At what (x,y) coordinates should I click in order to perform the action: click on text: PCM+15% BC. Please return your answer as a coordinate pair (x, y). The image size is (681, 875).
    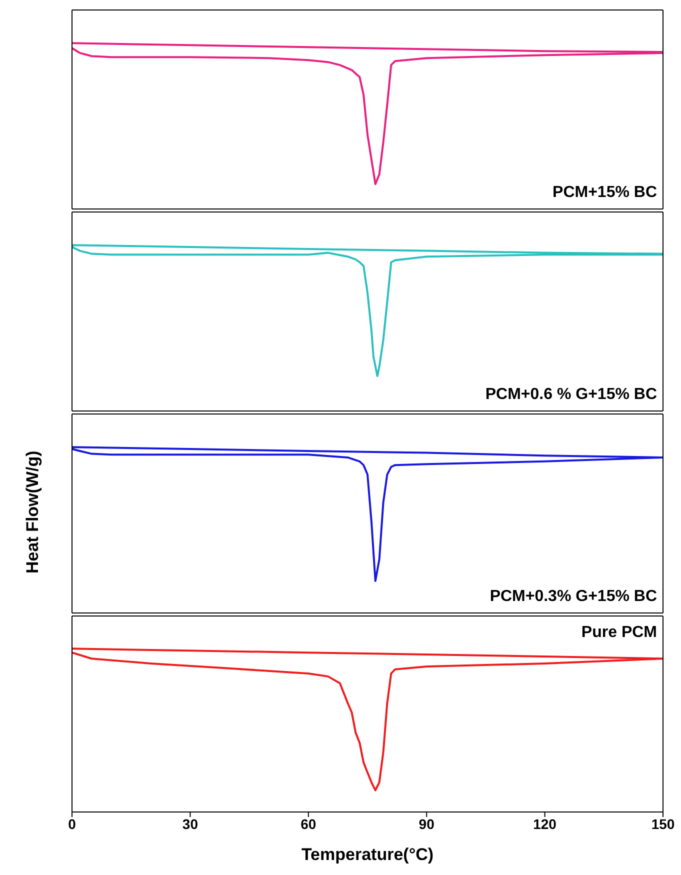
    Looking at the image, I should click on (604, 193).